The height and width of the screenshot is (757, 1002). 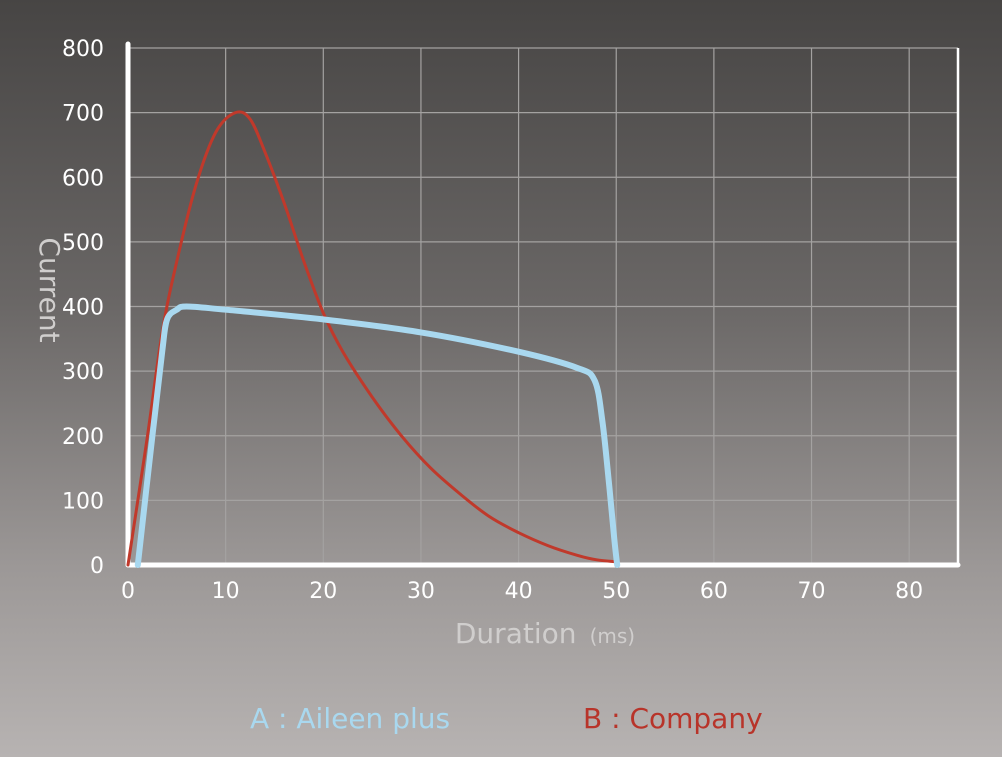 I want to click on x-tick-label-80: 80, so click(x=909, y=591).